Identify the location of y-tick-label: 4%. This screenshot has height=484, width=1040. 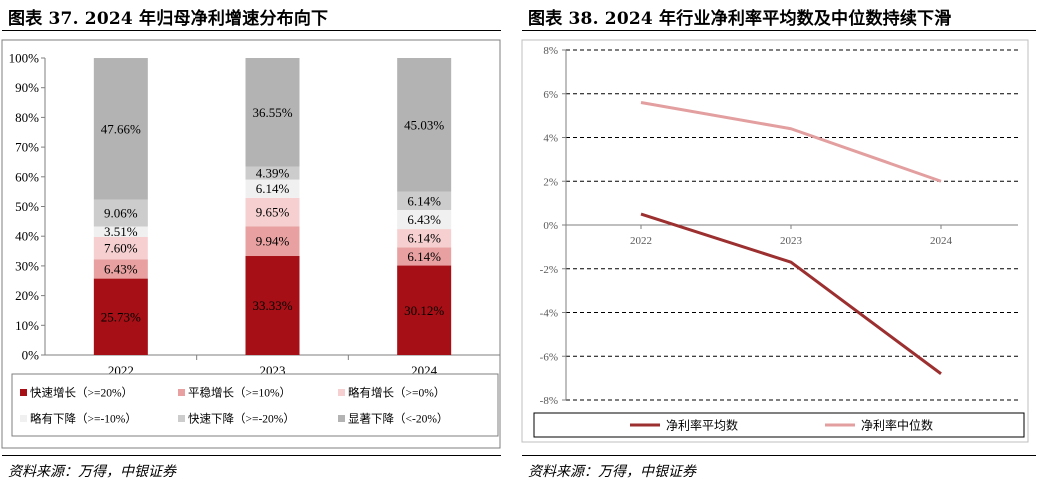
(550, 139).